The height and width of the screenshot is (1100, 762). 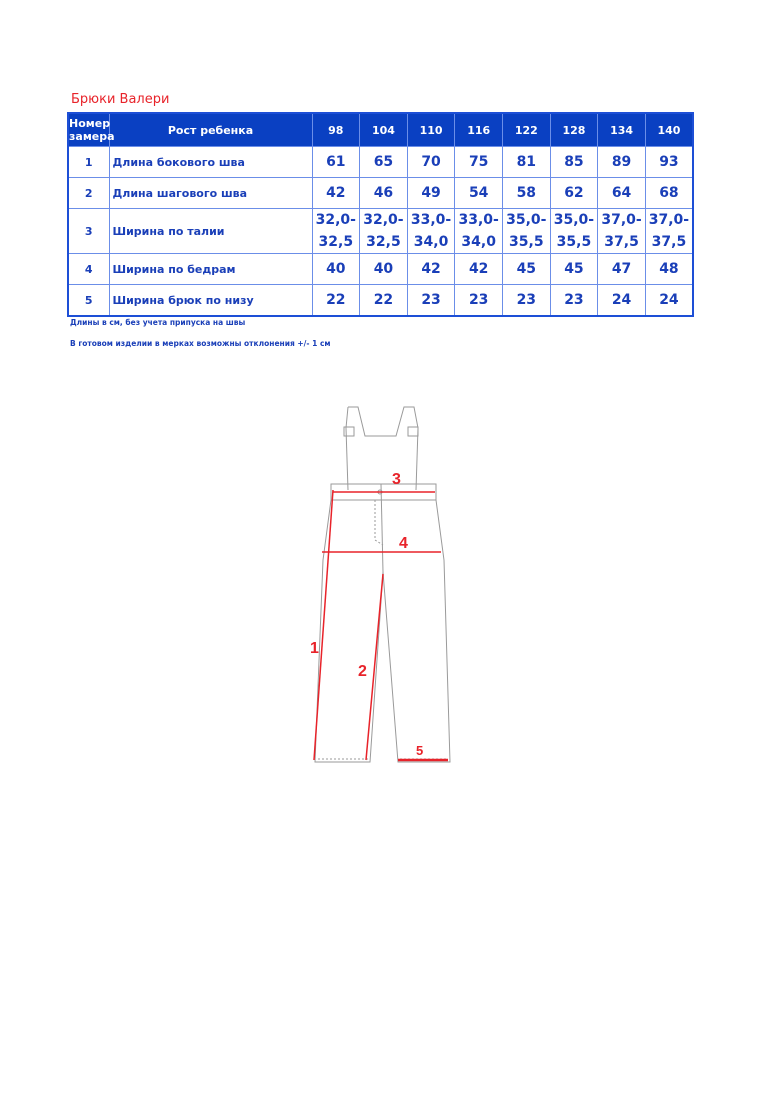 What do you see at coordinates (419, 750) in the screenshot?
I see `label-5: 5` at bounding box center [419, 750].